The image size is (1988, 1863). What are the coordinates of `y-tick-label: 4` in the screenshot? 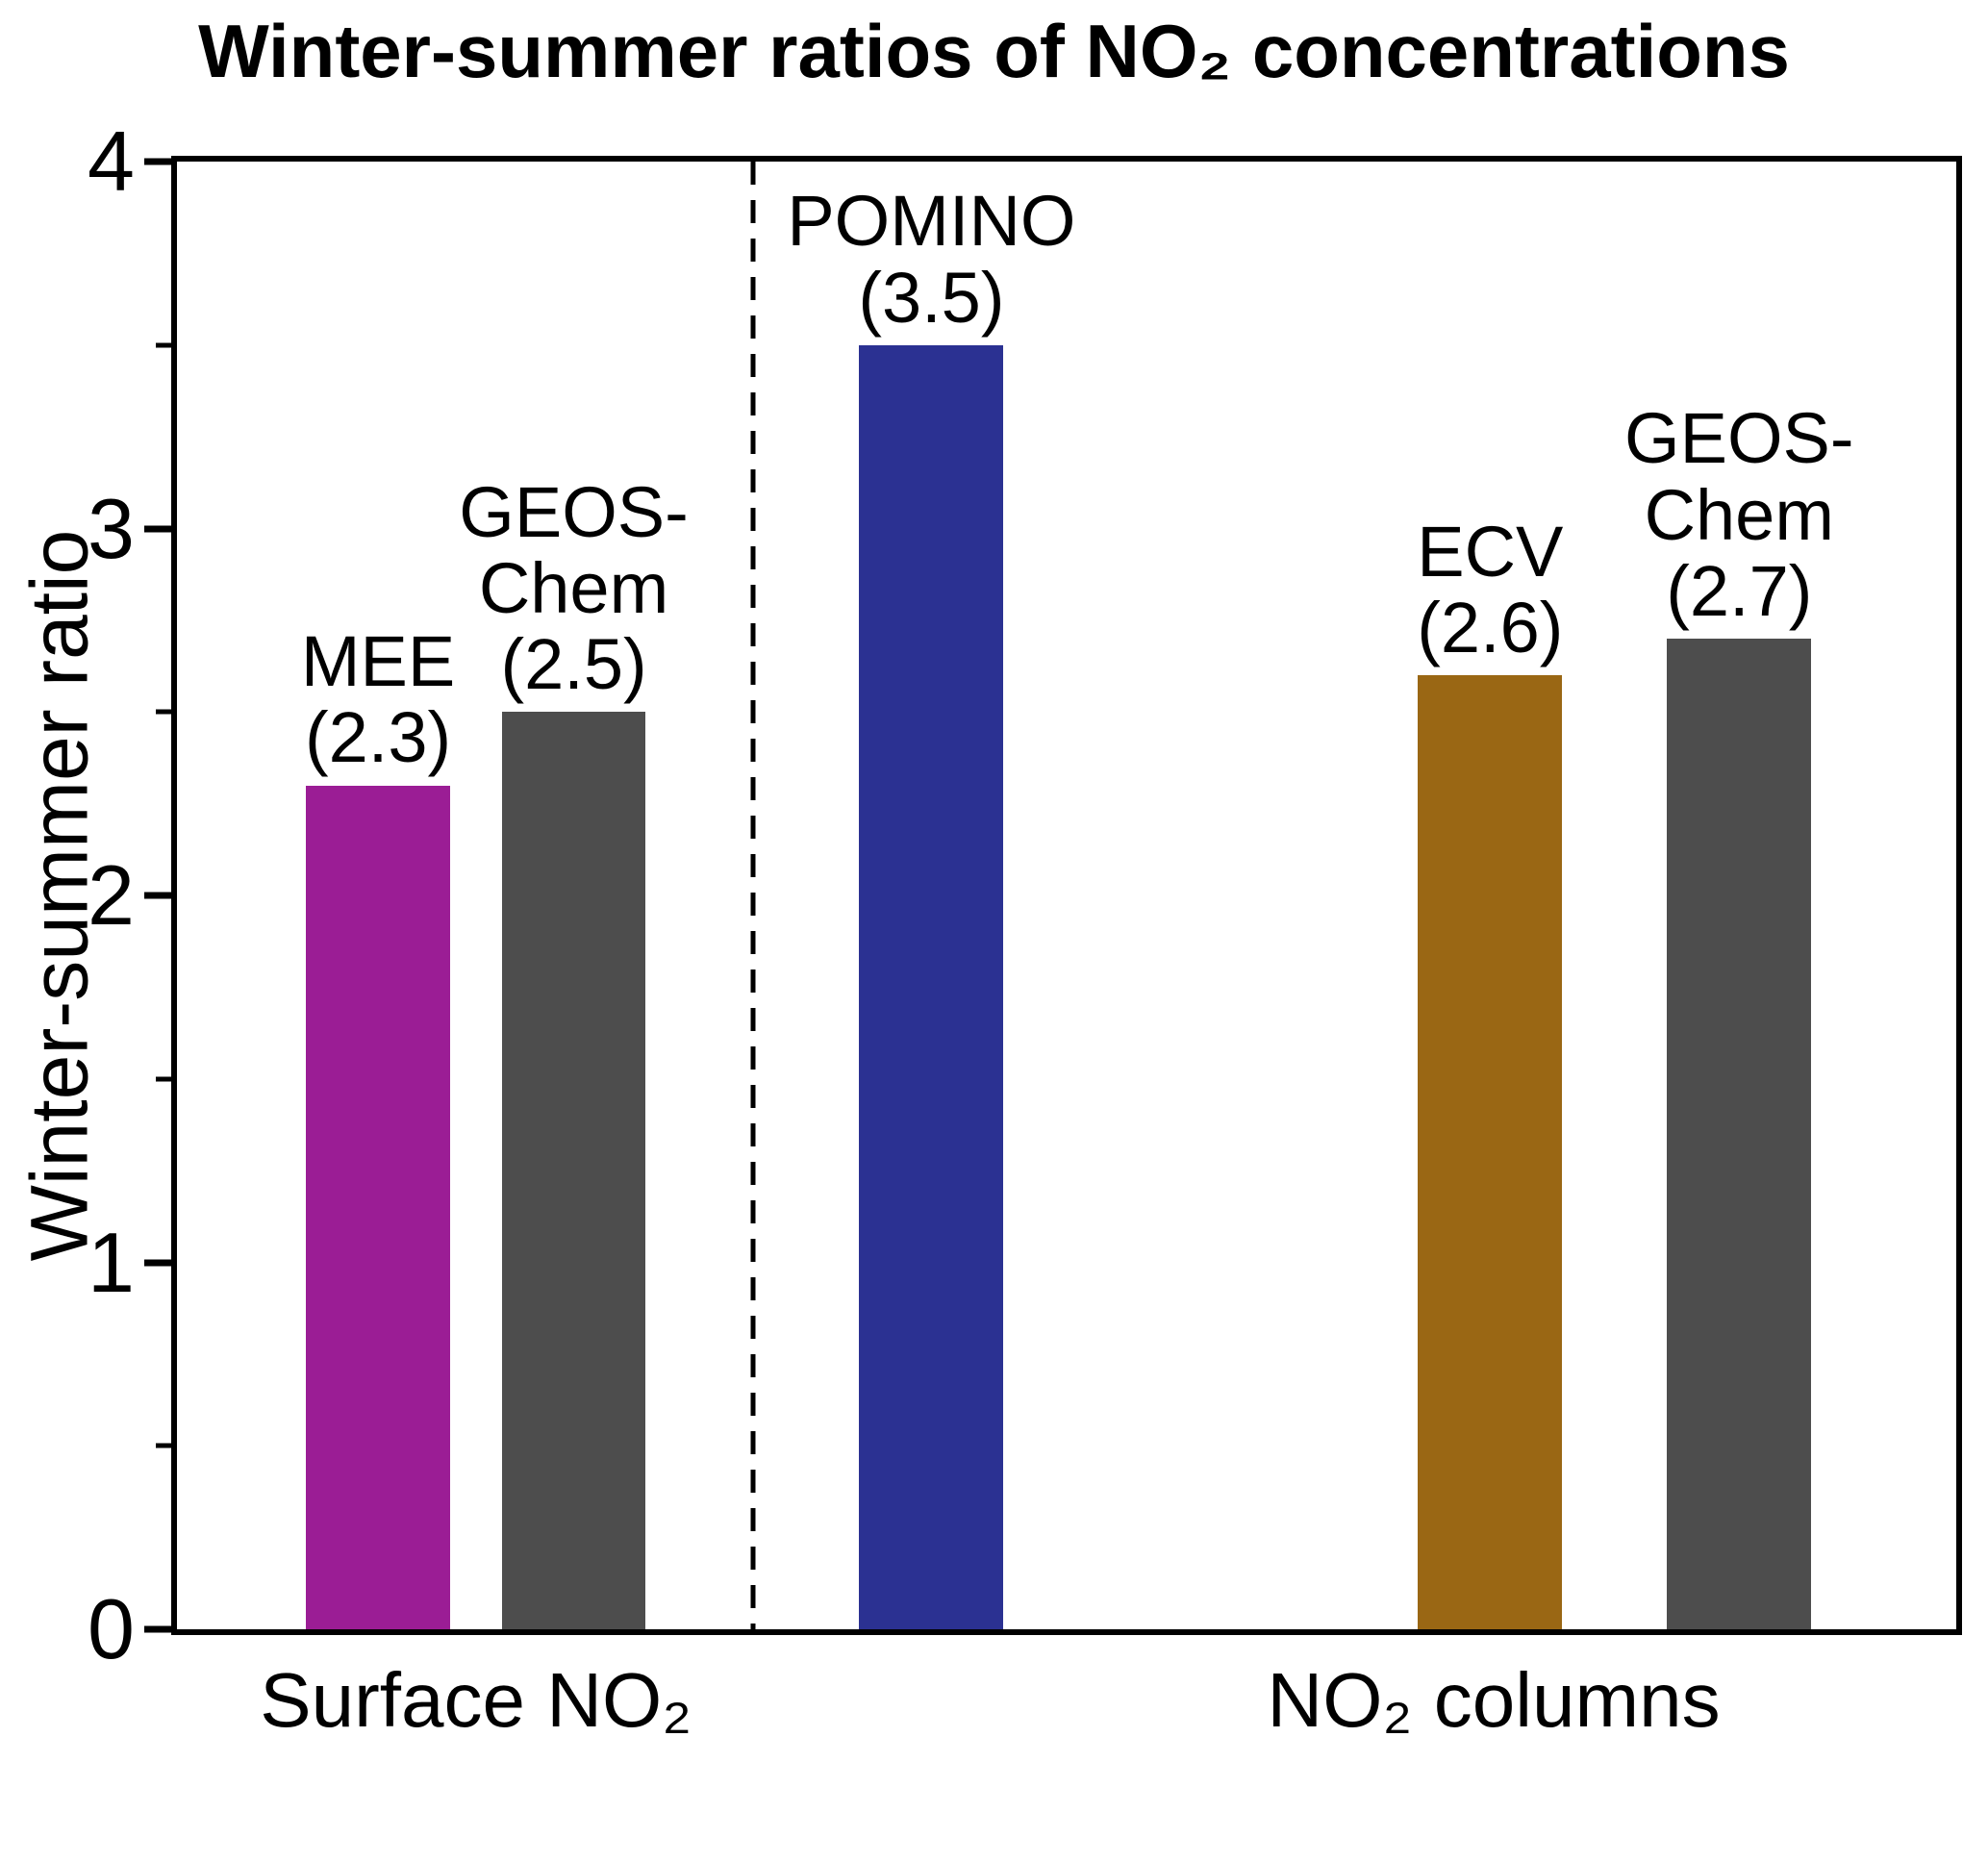 It's located at (111, 161).